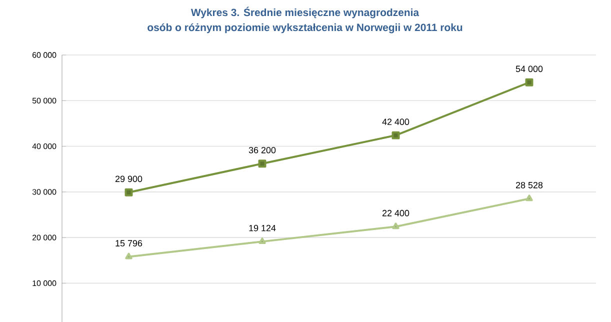 Image resolution: width=611 pixels, height=322 pixels. What do you see at coordinates (529, 185) in the screenshot?
I see `data-label: 28 528` at bounding box center [529, 185].